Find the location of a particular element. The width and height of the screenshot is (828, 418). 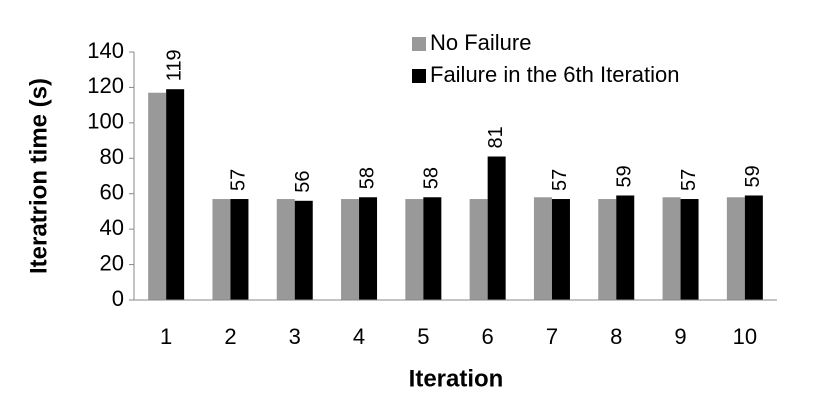

x-tick-label: 2 is located at coordinates (230, 336).